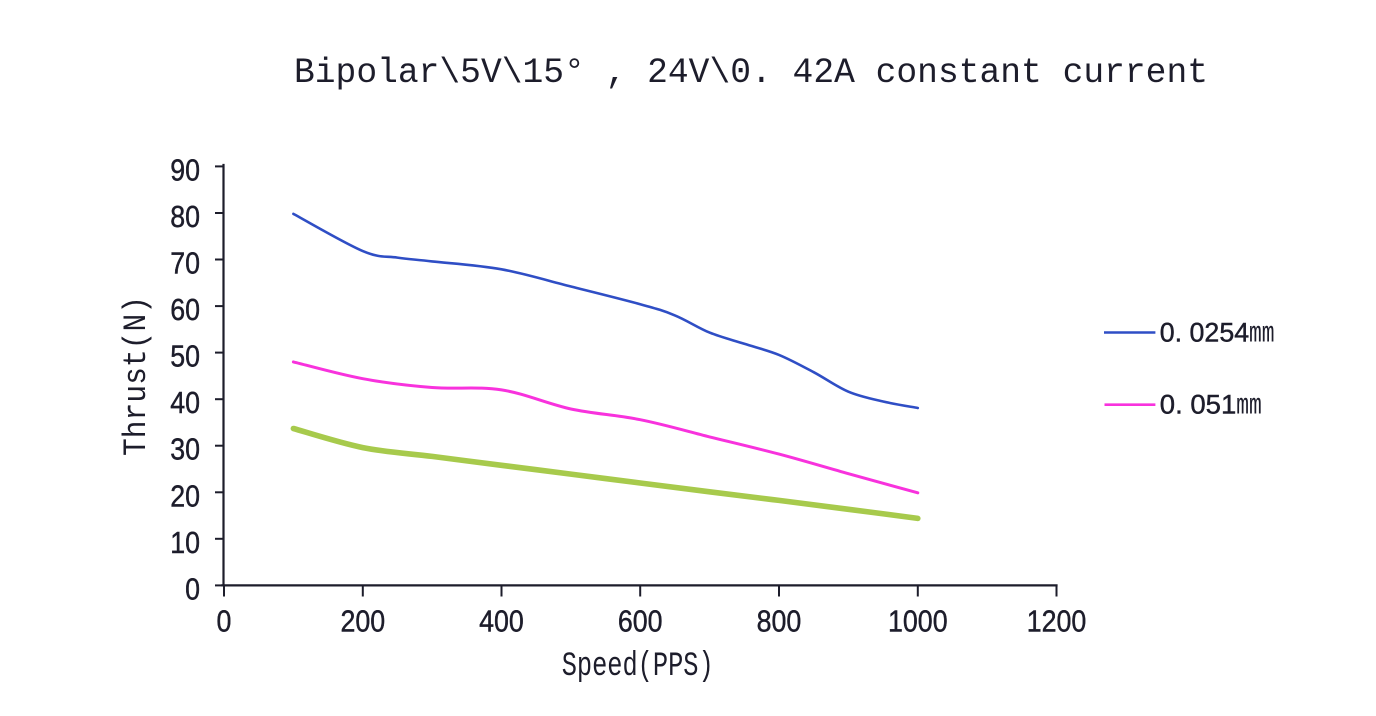 This screenshot has width=1376, height=716. Describe the element at coordinates (1057, 621) in the screenshot. I see `svg-text: 1200` at that location.